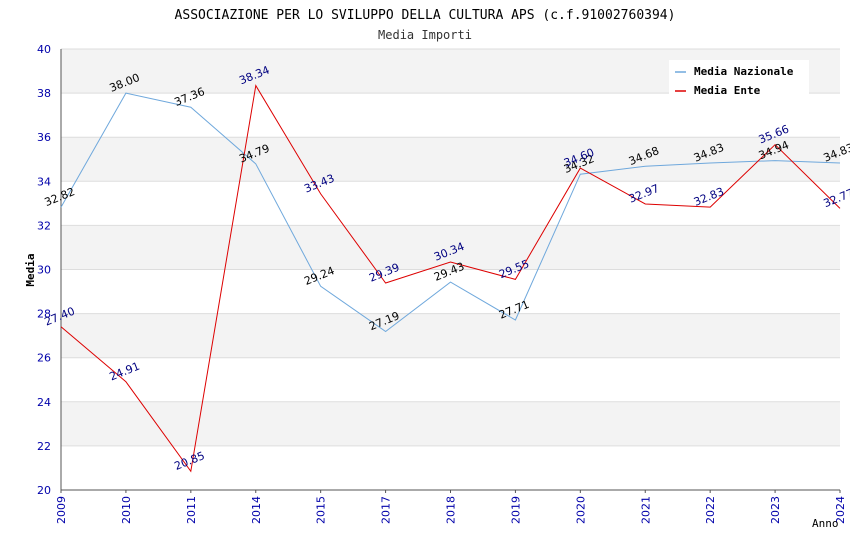  Describe the element at coordinates (126, 510) in the screenshot. I see `x-tick-label: 2010` at that location.